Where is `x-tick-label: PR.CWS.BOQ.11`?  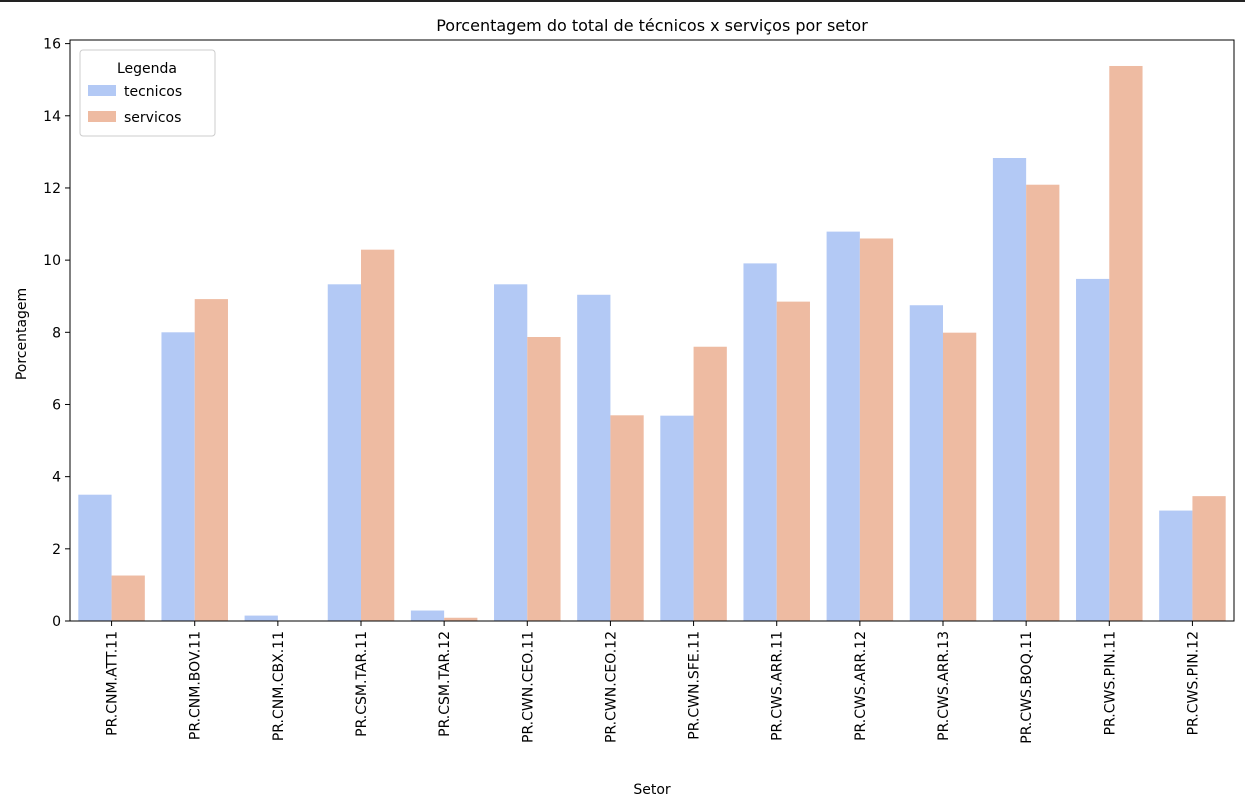
x-tick-label: PR.CWS.BOQ.11 is located at coordinates (1027, 687).